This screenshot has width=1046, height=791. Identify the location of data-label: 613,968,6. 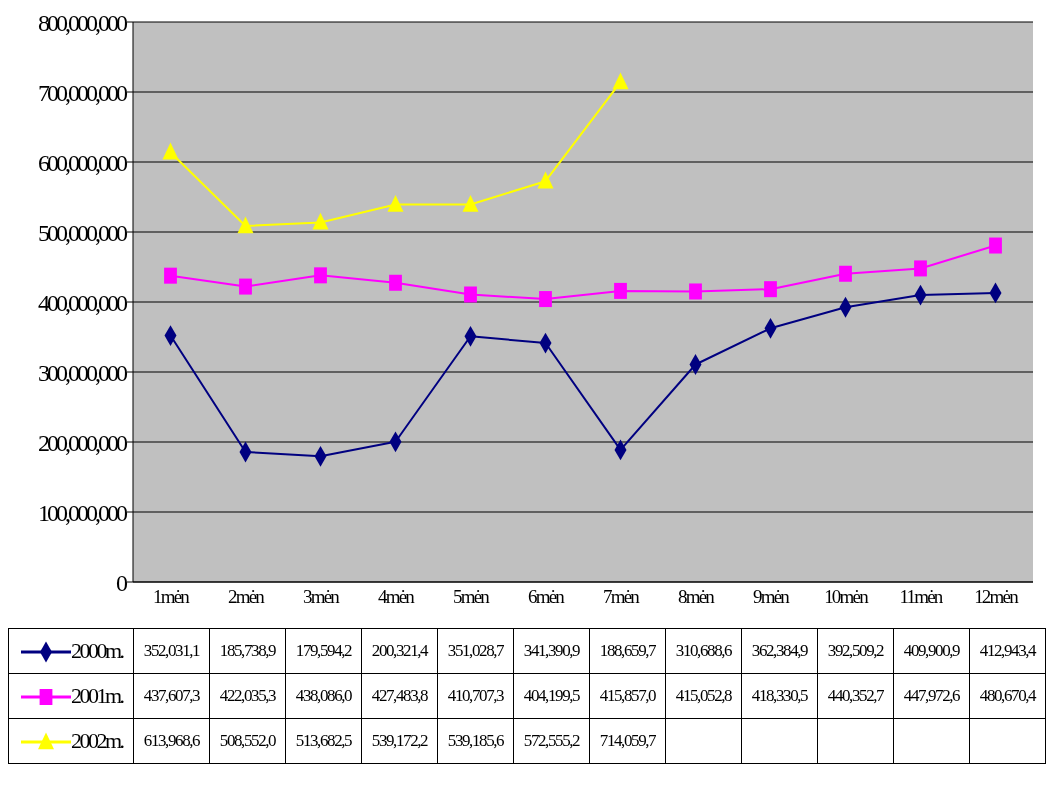
(171, 741).